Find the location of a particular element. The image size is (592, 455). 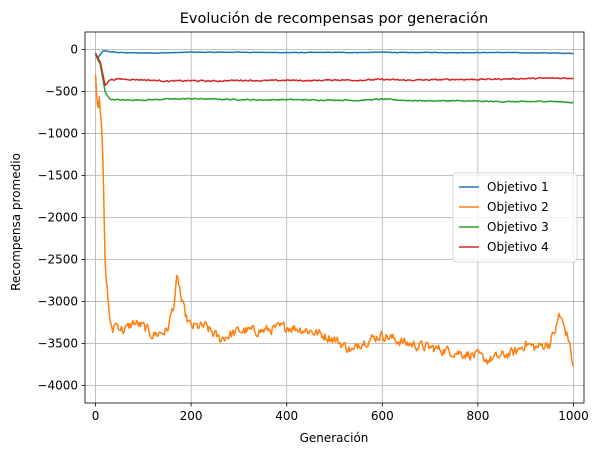

x-tick-label: 800 is located at coordinates (477, 416).